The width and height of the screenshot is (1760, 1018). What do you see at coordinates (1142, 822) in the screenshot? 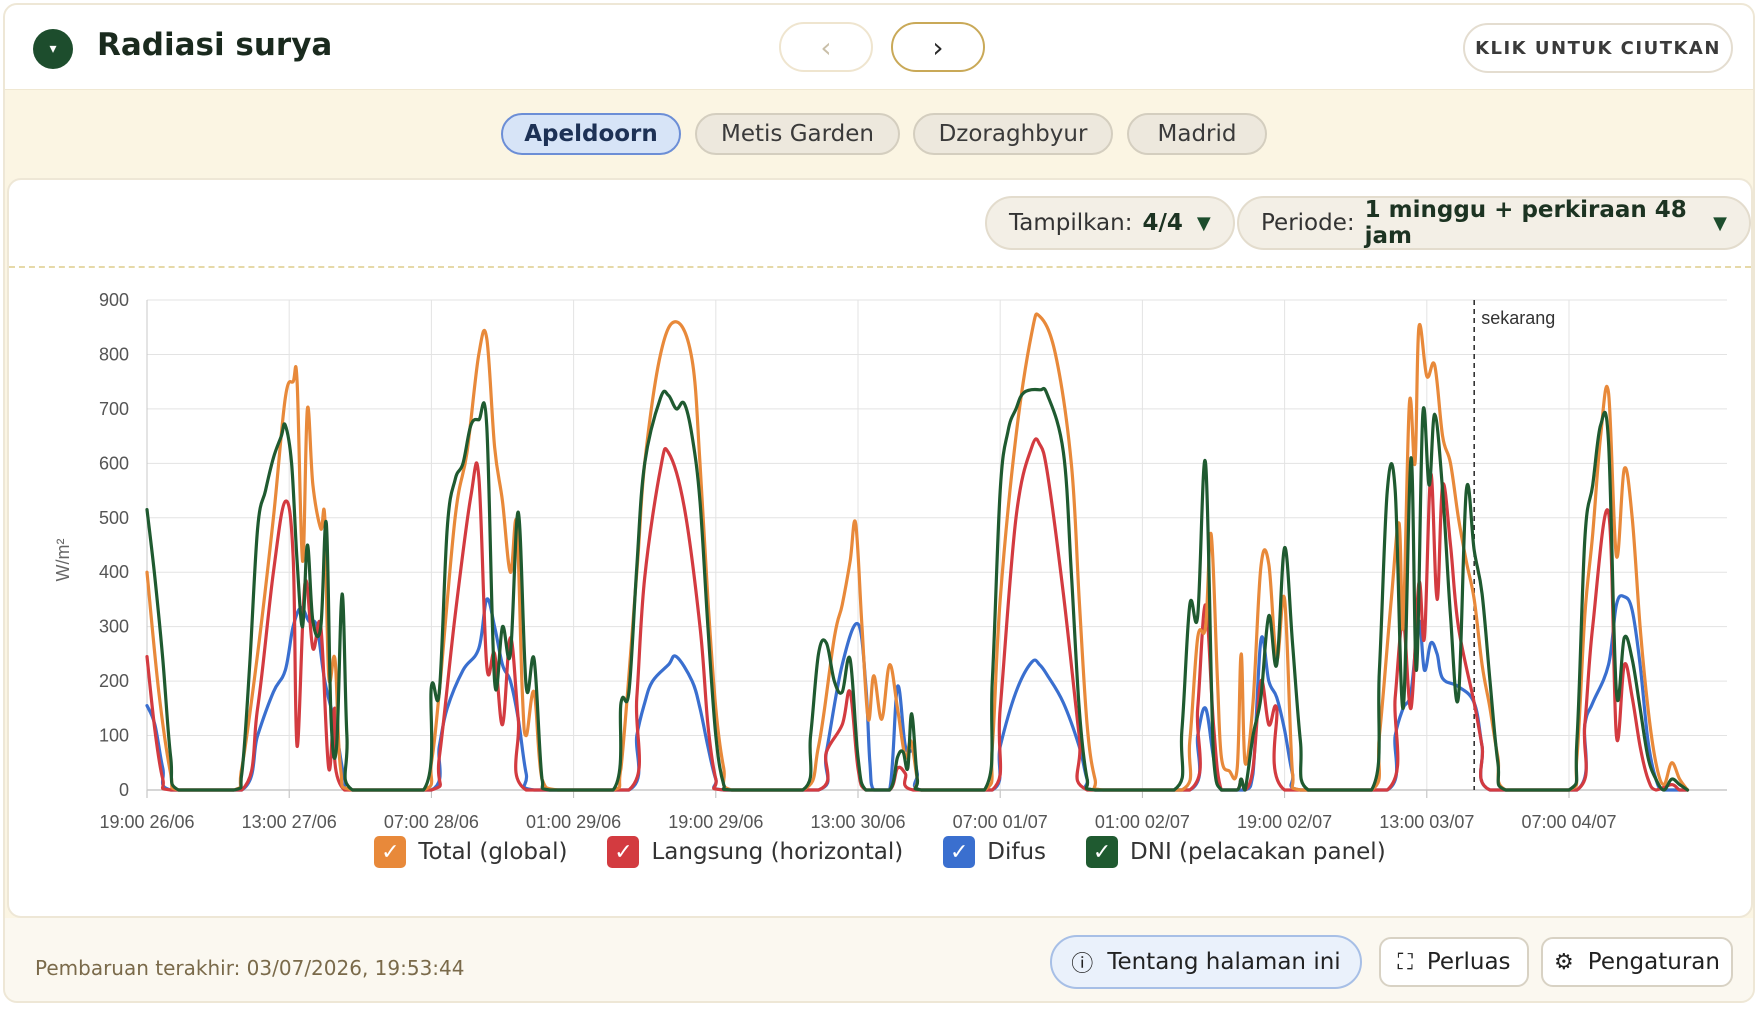
I see `x-tick-label: 01:00 02/07` at bounding box center [1142, 822].